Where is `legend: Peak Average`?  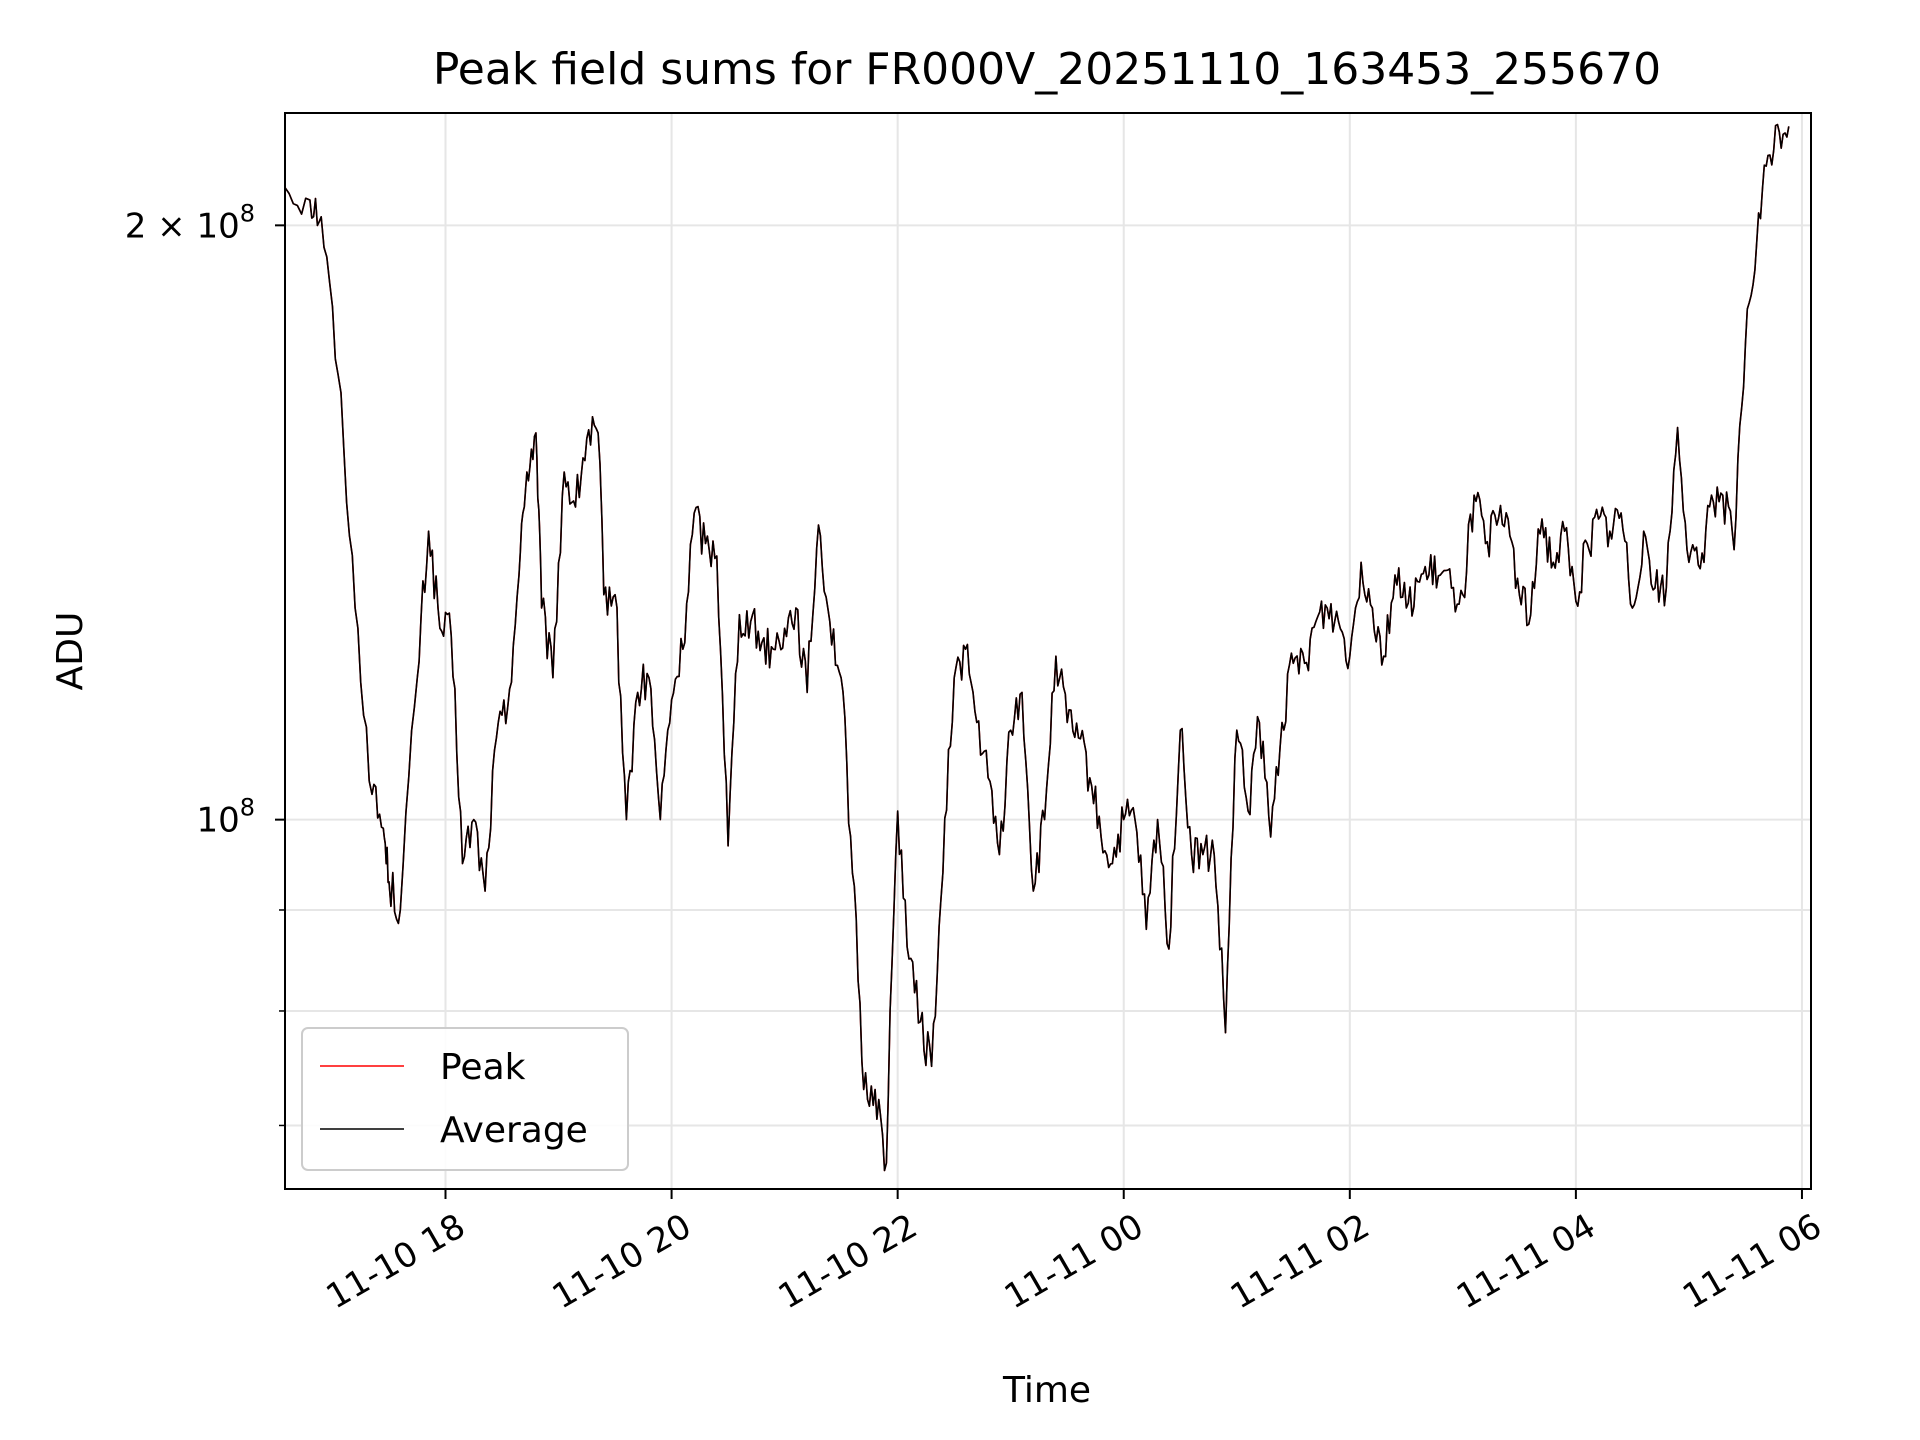 legend: Peak Average is located at coordinates (465, 1099).